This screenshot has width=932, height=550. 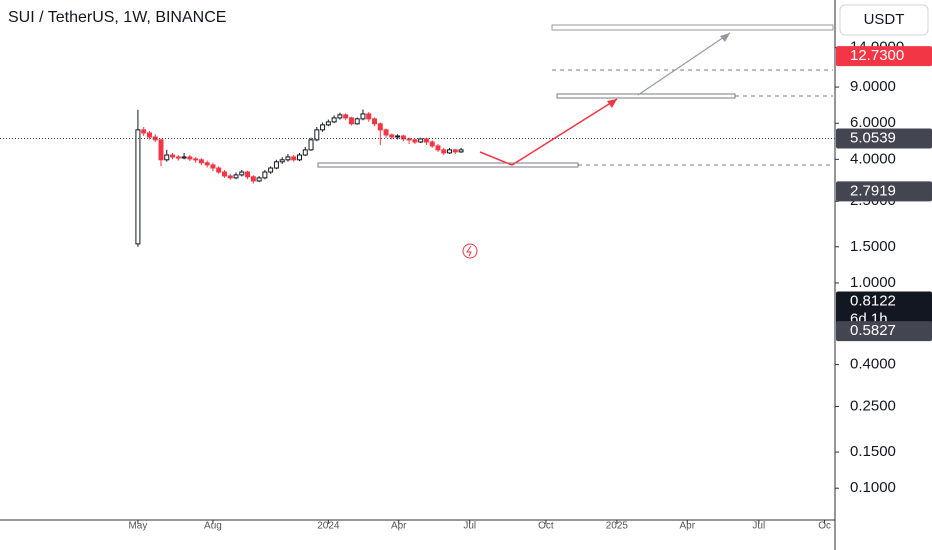 What do you see at coordinates (873, 158) in the screenshot?
I see `y-tick-label: 4.0000` at bounding box center [873, 158].